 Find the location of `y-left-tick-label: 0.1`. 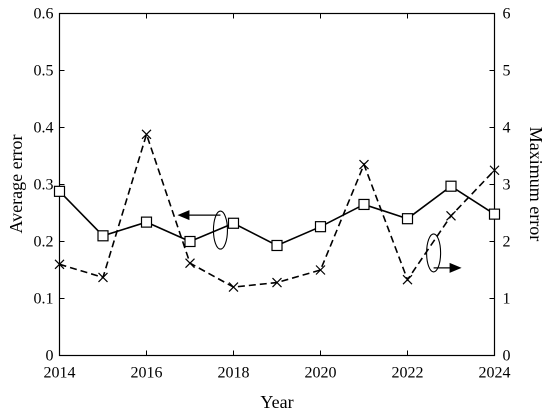

y-left-tick-label: 0.1 is located at coordinates (44, 299).